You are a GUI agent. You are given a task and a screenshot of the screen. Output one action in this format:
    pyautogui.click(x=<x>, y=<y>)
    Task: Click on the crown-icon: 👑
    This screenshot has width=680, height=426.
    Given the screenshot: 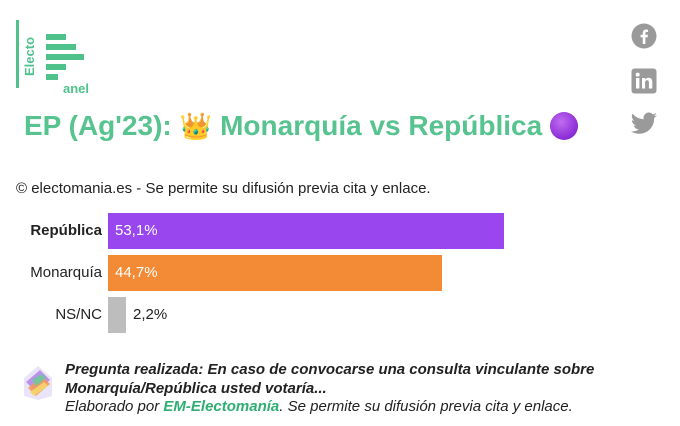 What is the action you would take?
    pyautogui.click(x=196, y=125)
    